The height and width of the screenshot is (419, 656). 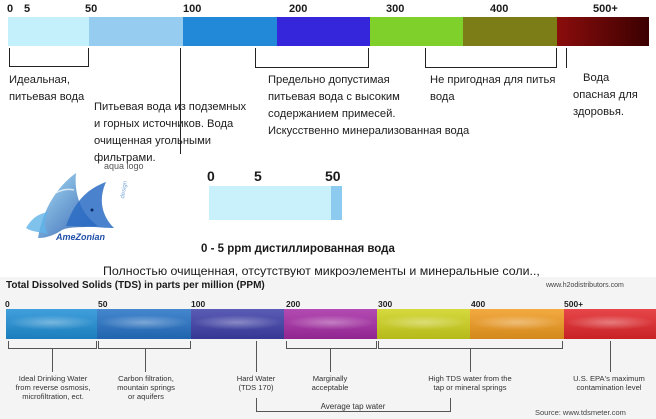 What do you see at coordinates (298, 9) in the screenshot?
I see `tick-200: 200` at bounding box center [298, 9].